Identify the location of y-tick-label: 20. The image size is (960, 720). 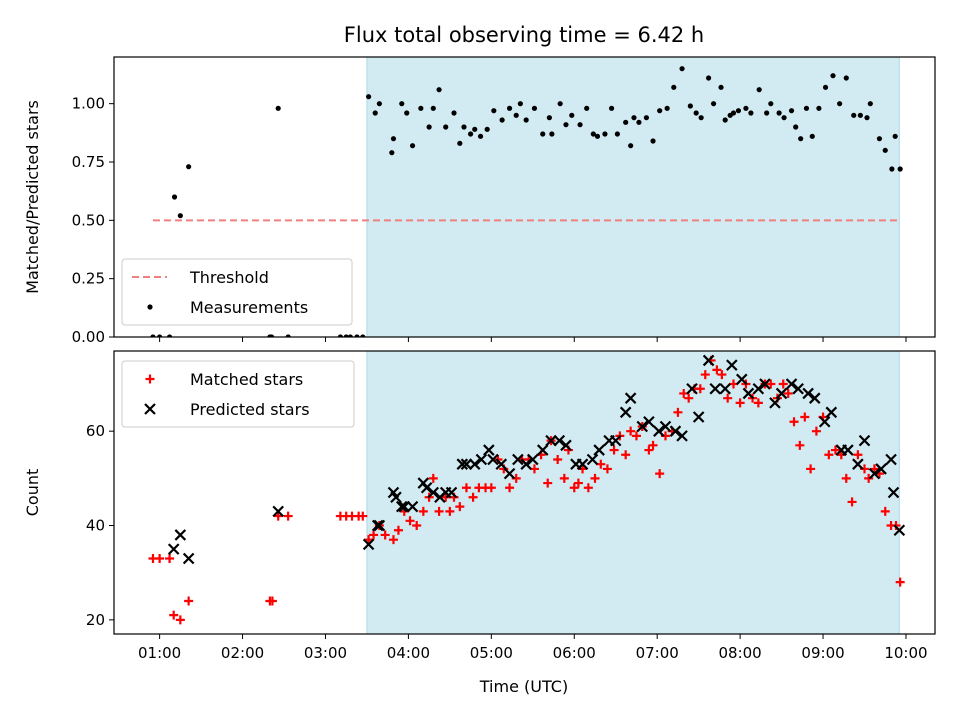
(95, 620).